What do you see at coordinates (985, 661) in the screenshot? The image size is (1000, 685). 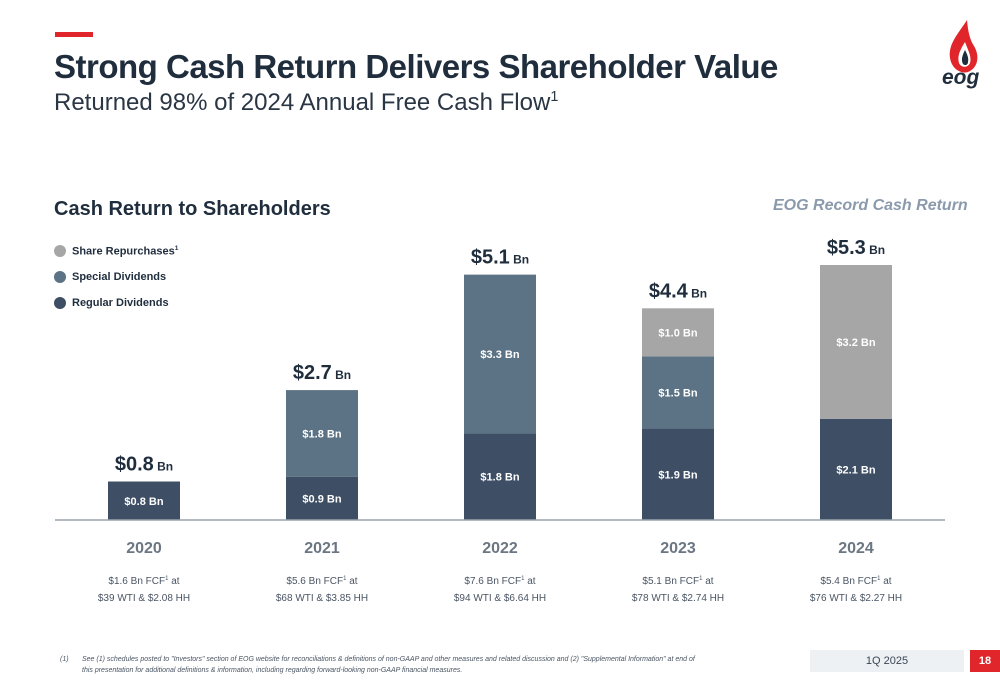 I see `page-number: 18` at bounding box center [985, 661].